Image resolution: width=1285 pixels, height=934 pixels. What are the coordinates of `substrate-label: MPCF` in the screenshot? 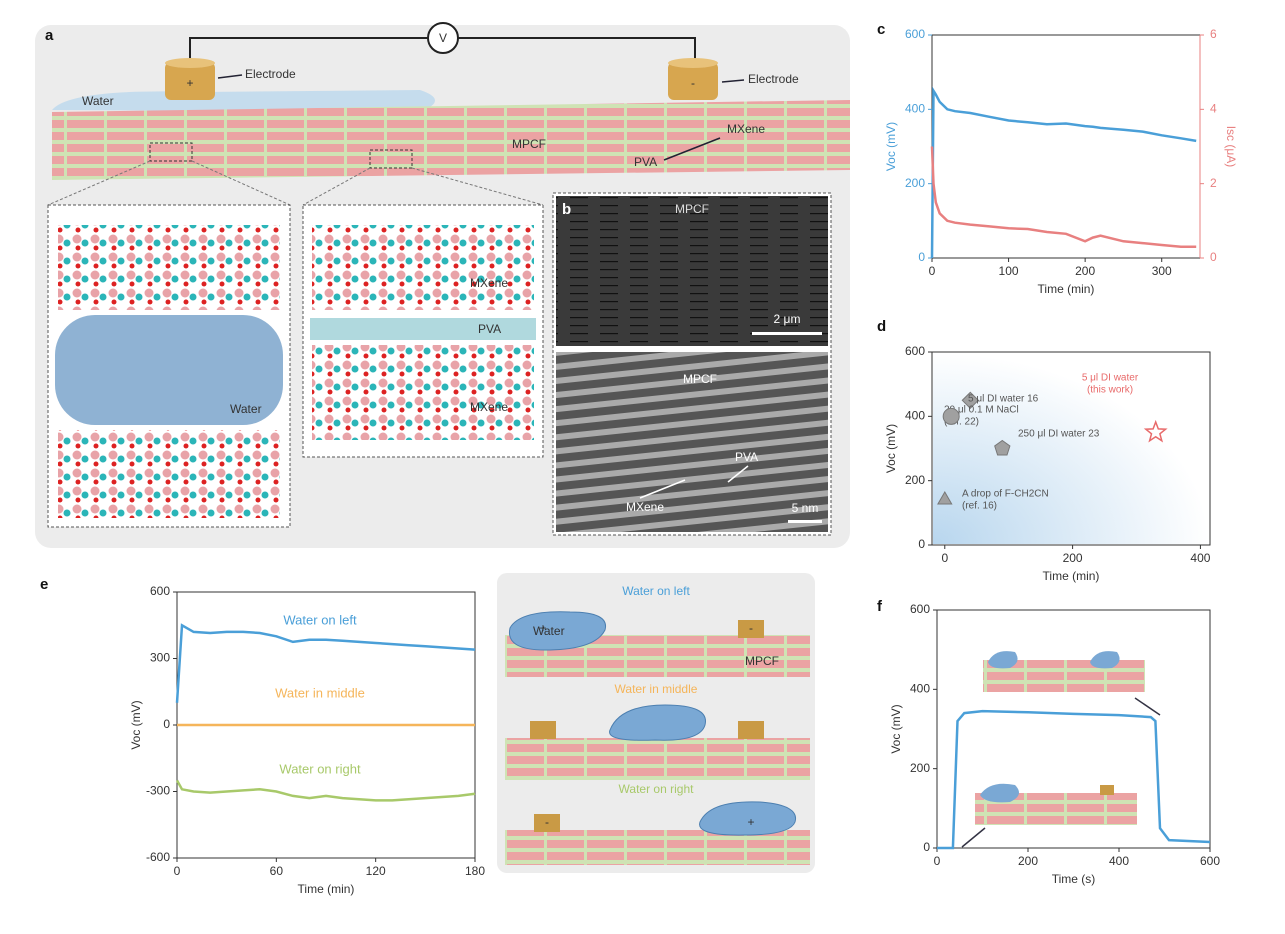 It's located at (762, 661).